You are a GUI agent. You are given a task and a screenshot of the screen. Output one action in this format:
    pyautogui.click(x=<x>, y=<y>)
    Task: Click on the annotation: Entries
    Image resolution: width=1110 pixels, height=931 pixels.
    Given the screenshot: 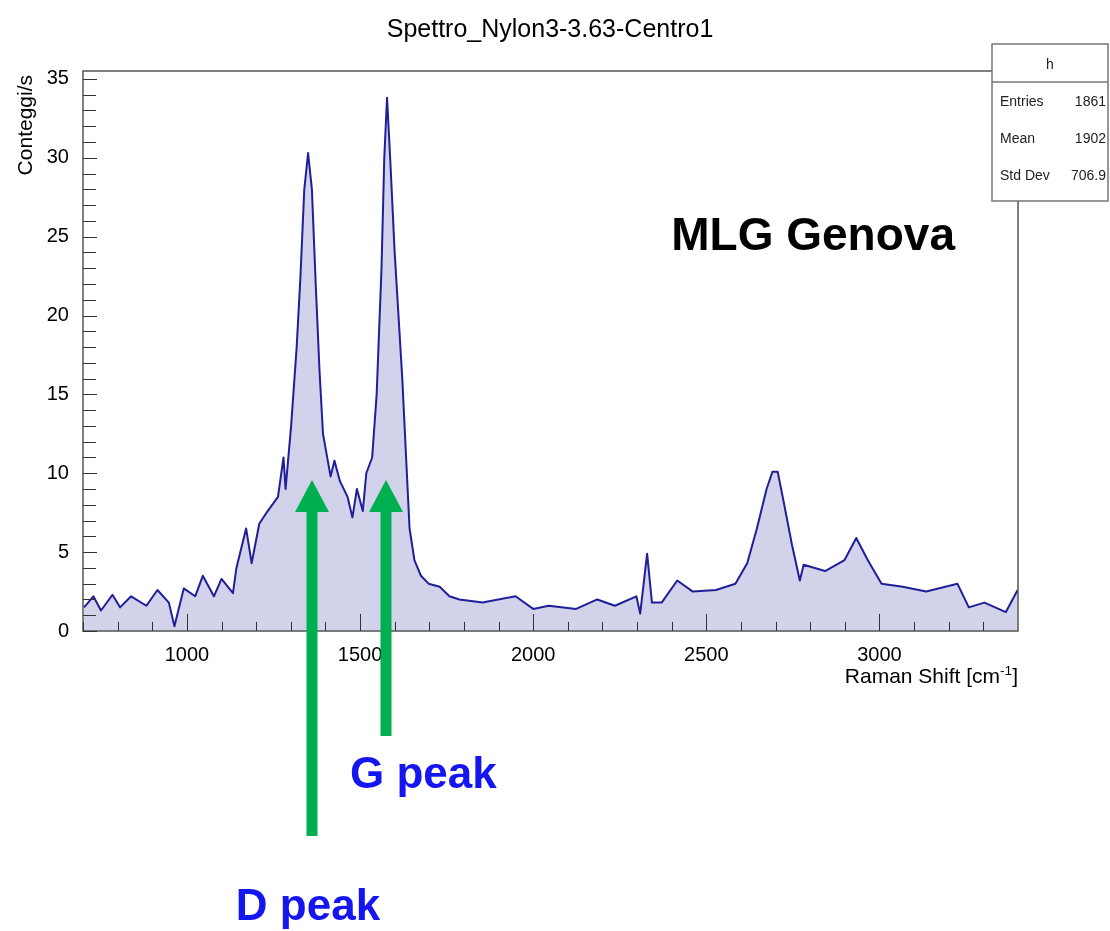 What is the action you would take?
    pyautogui.click(x=1022, y=101)
    